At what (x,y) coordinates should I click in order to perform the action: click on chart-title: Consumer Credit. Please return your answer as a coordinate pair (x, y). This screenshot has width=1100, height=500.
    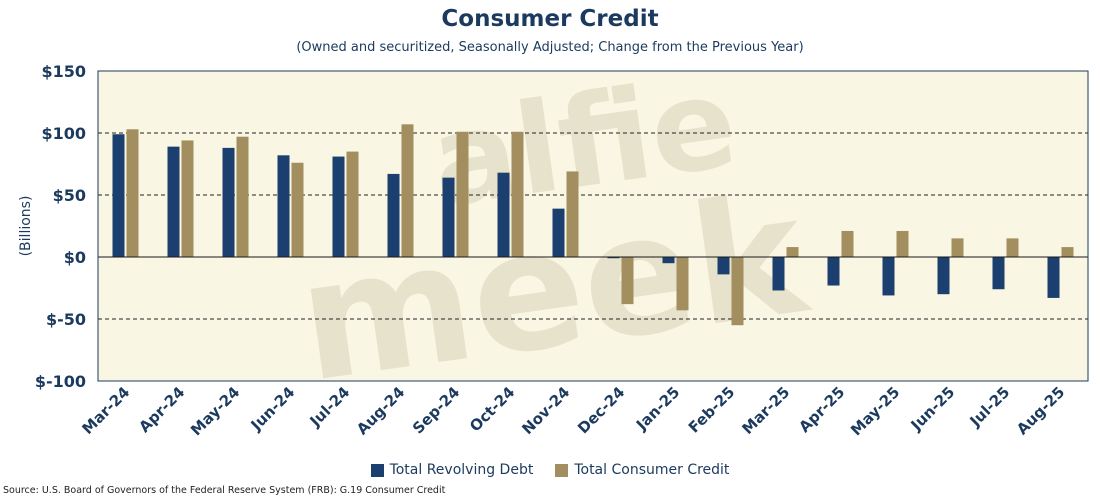
    Looking at the image, I should click on (550, 19).